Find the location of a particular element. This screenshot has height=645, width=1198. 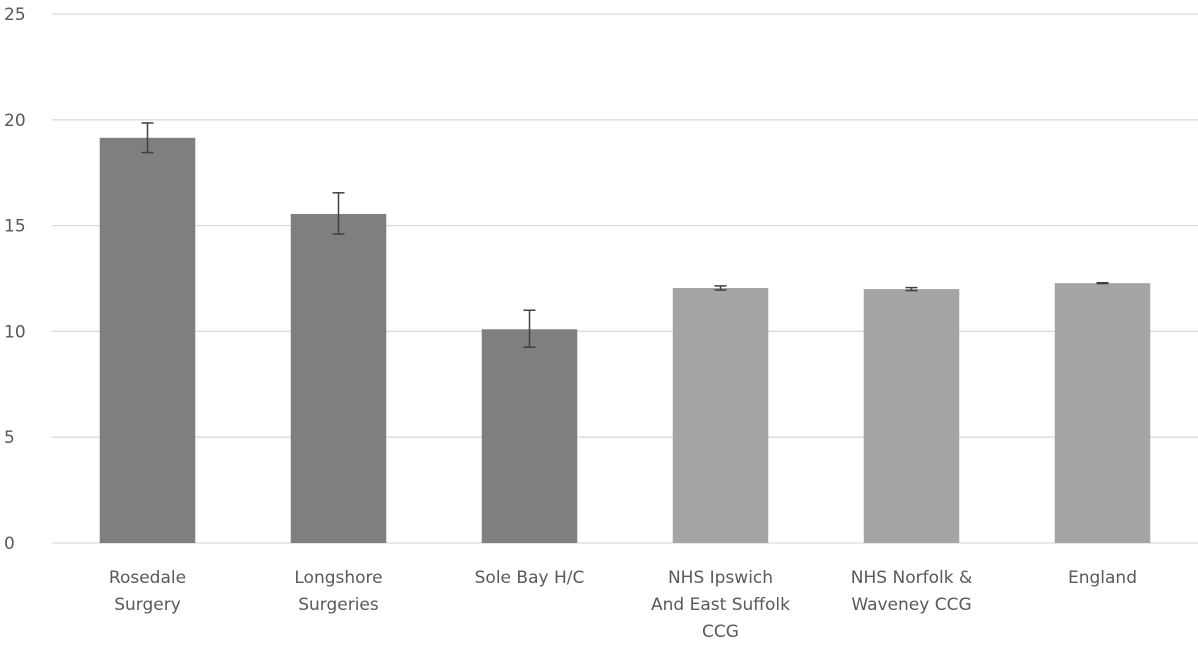

x-tick-label-4: NHS Norfolk & Waveney CCG is located at coordinates (911, 591).